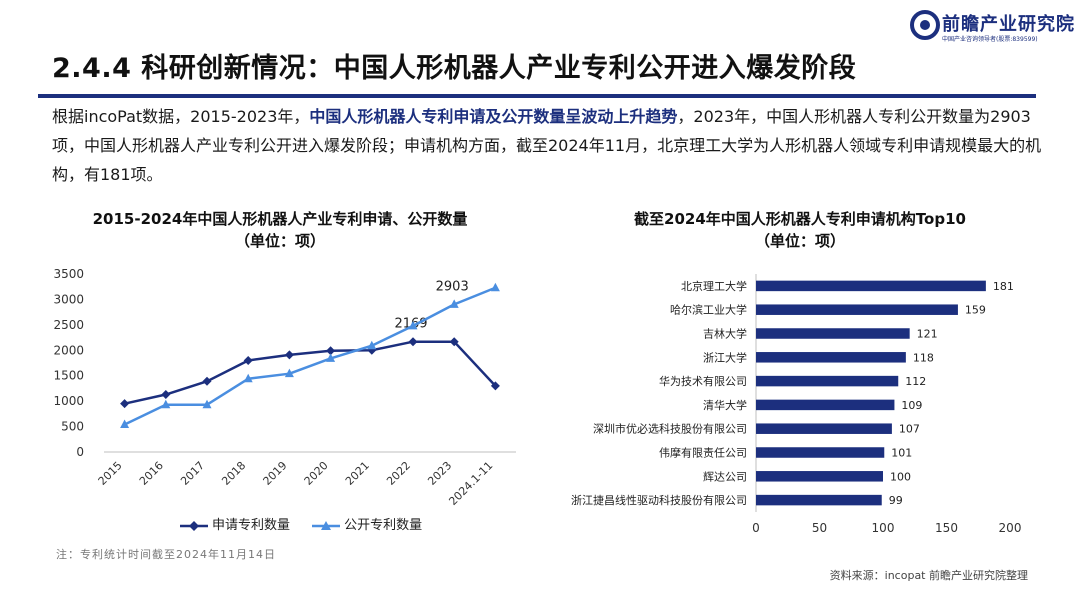 The image size is (1080, 608). I want to click on y-tick-label: 1000, so click(68, 401).